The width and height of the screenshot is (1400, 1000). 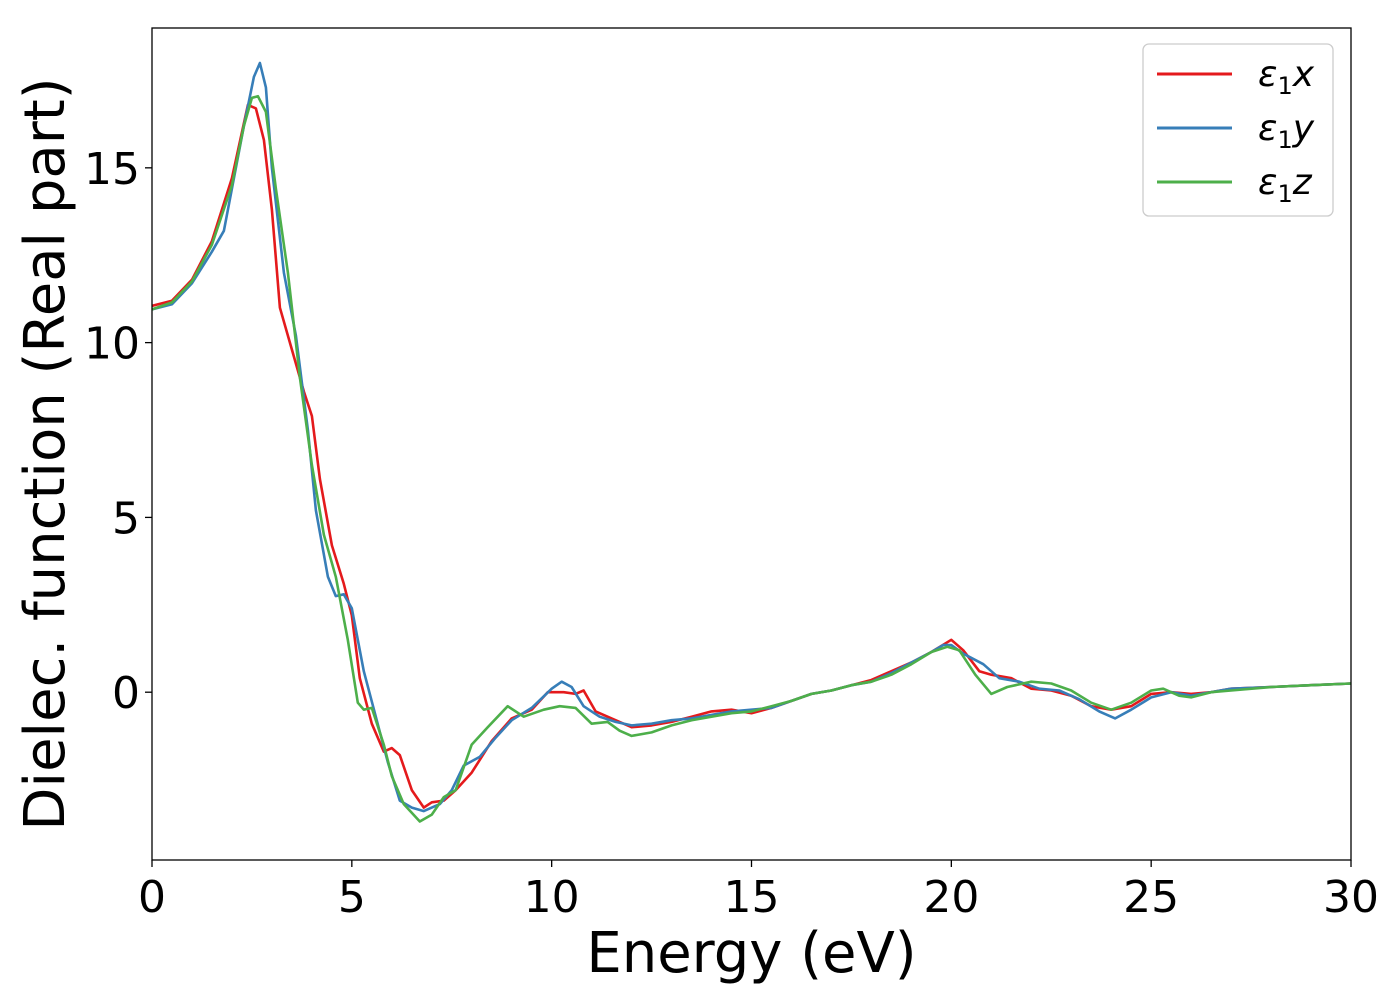 What do you see at coordinates (112, 344) in the screenshot?
I see `y-tick-label: 10` at bounding box center [112, 344].